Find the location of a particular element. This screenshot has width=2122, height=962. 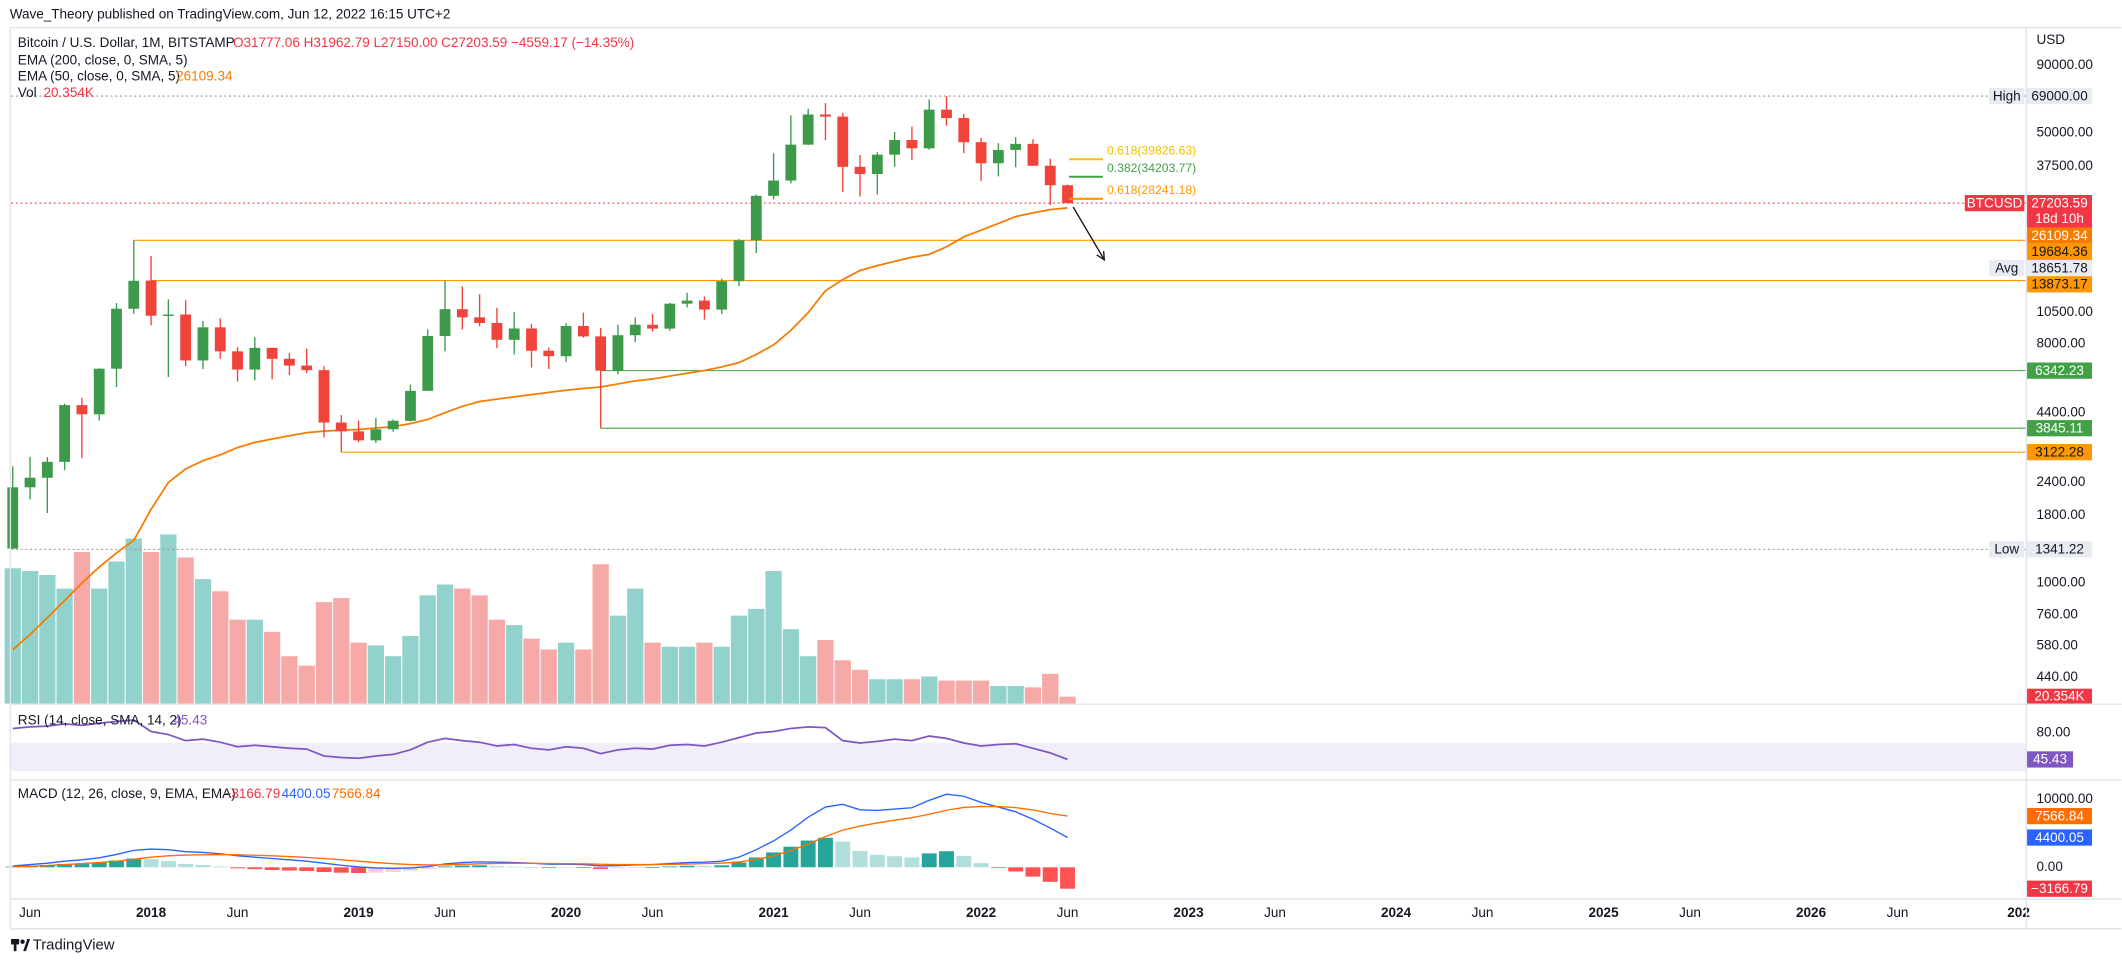

volume-tag is located at coordinates (2060, 696).